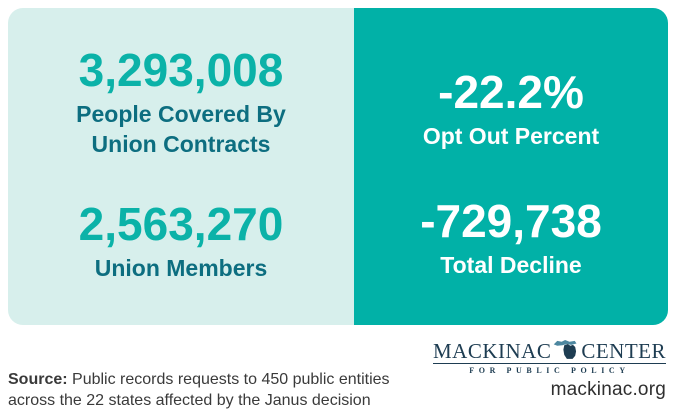  Describe the element at coordinates (181, 223) in the screenshot. I see `stat-value-union-members: 2,563,270` at that location.